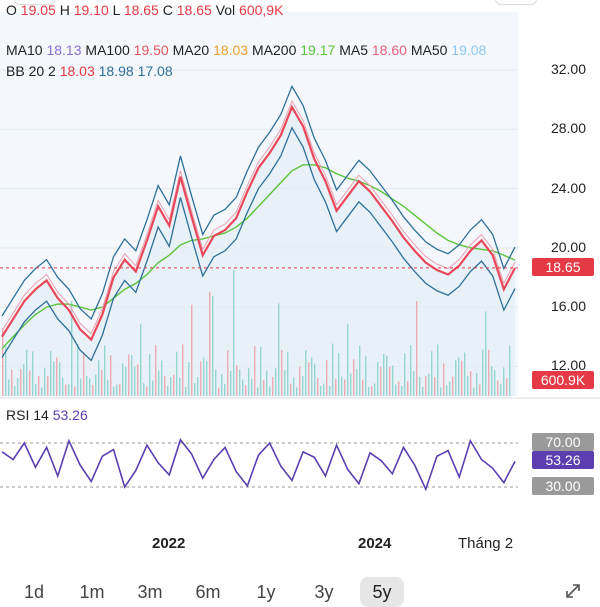  Describe the element at coordinates (355, 50) in the screenshot. I see `legend-key: MA5` at that location.